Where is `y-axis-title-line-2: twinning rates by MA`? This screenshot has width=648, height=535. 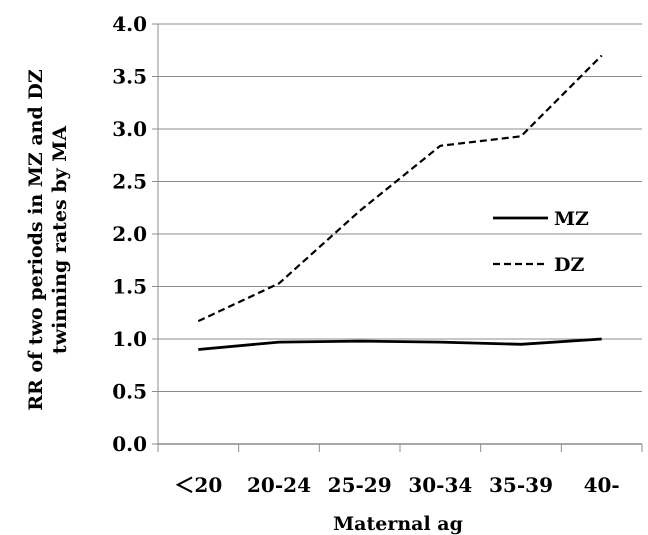
y-axis-title-line-2: twinning rates by MA is located at coordinates (60, 240).